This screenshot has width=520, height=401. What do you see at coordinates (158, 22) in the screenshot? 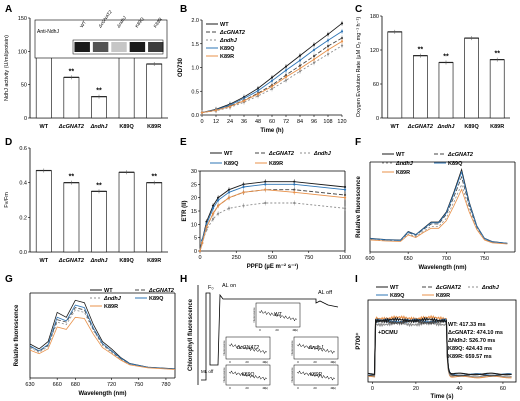
I see `blot-lane-label: K89R` at bounding box center [158, 22].